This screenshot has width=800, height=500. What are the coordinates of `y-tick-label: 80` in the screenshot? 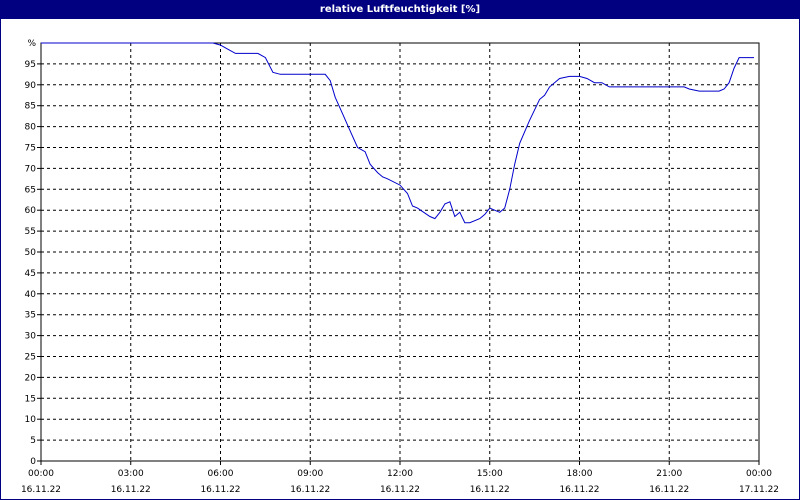 It's located at (31, 128).